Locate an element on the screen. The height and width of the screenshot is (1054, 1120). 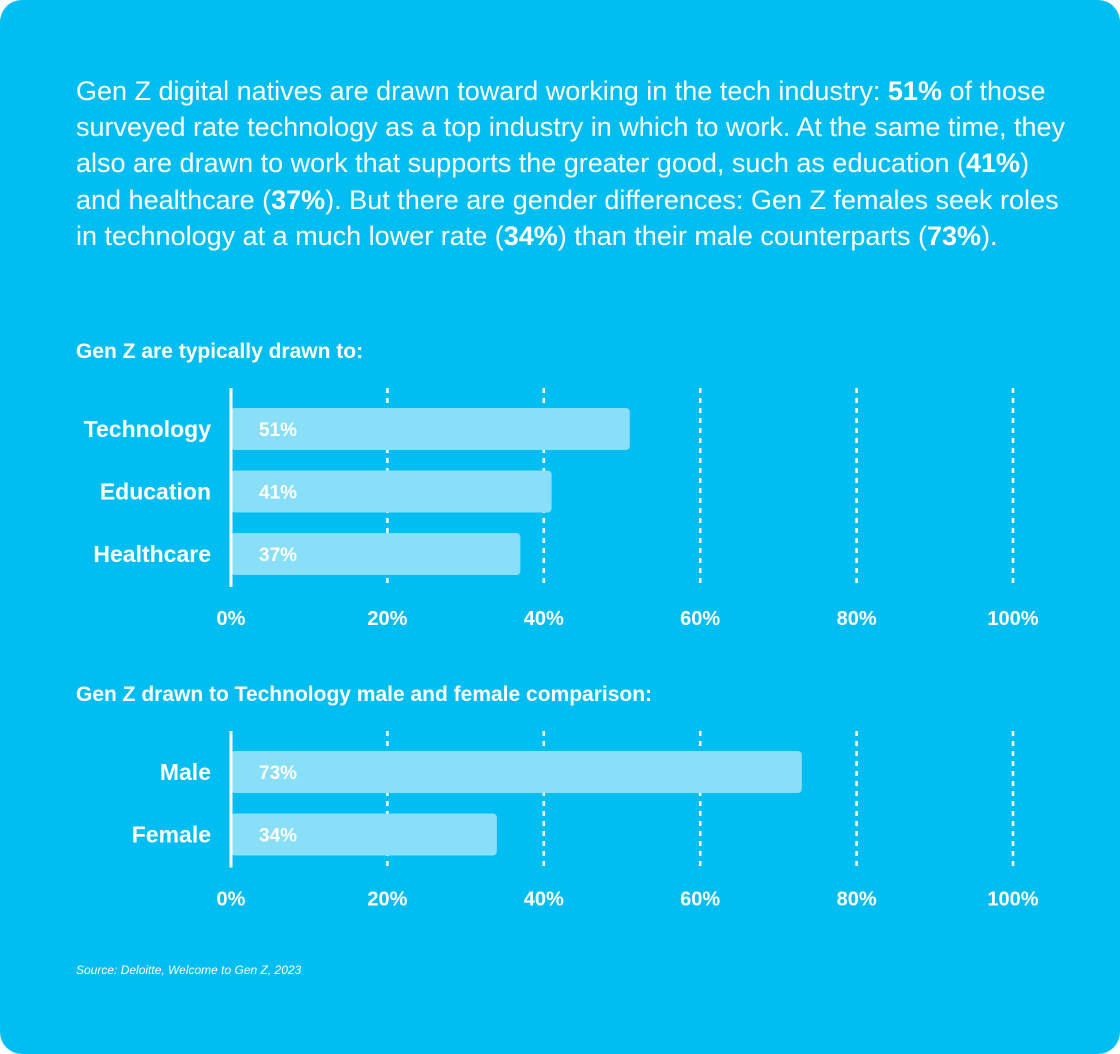
category-label: Healthcare is located at coordinates (152, 554).